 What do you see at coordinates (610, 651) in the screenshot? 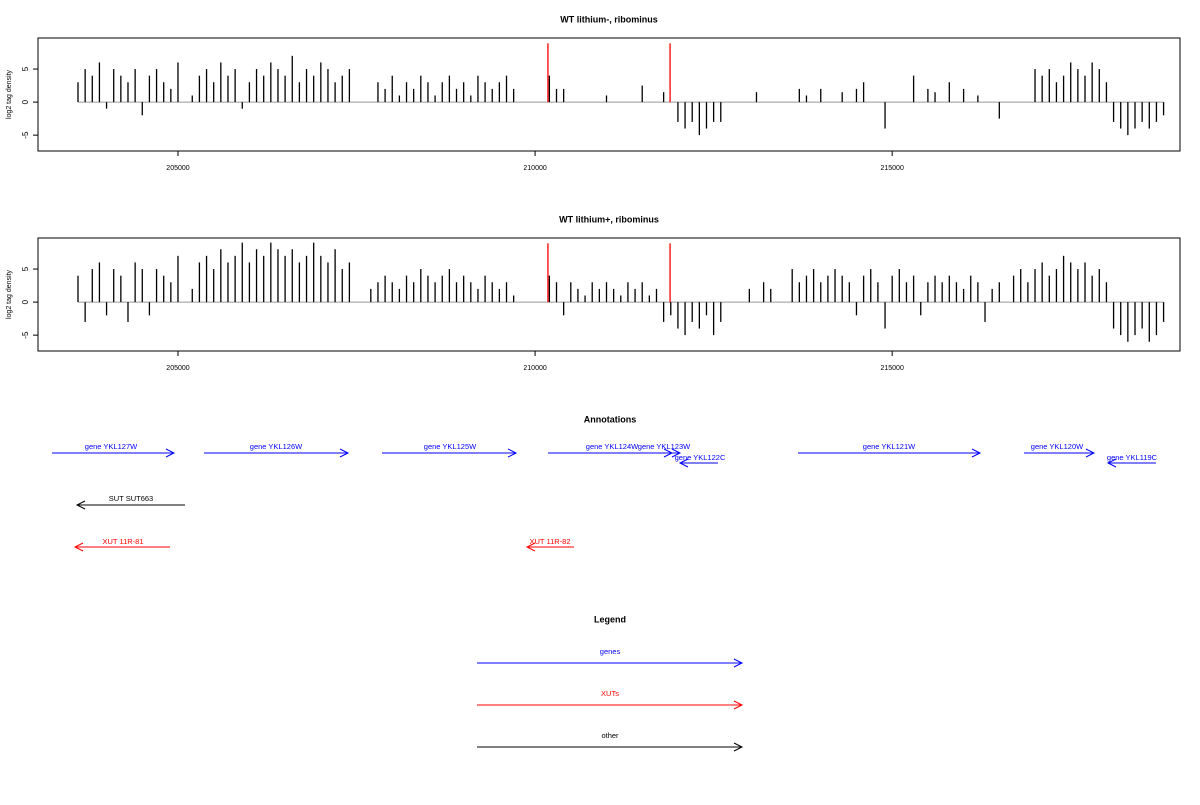
I see `legend-label: genes` at bounding box center [610, 651].